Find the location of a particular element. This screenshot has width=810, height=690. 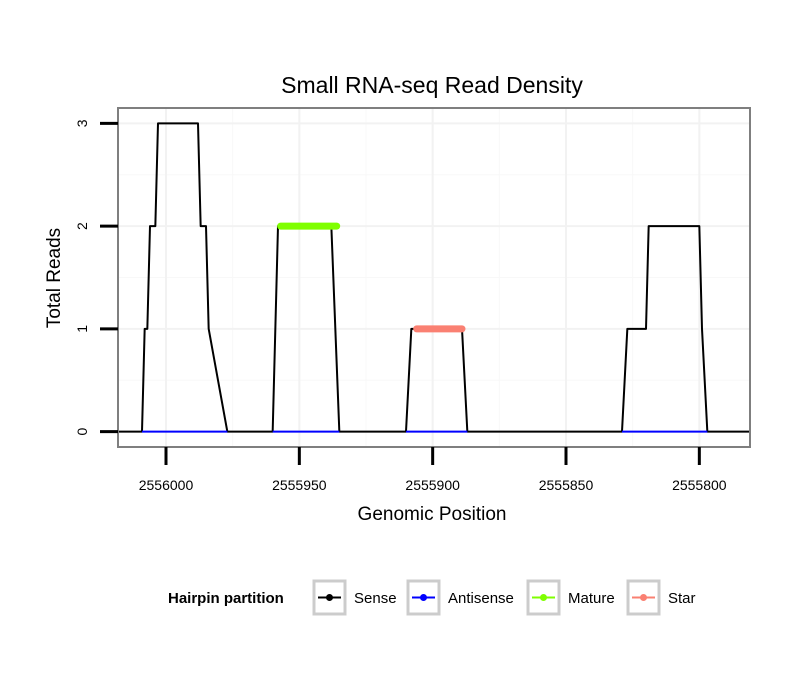

legend-entry-star: Star is located at coordinates (661, 597).